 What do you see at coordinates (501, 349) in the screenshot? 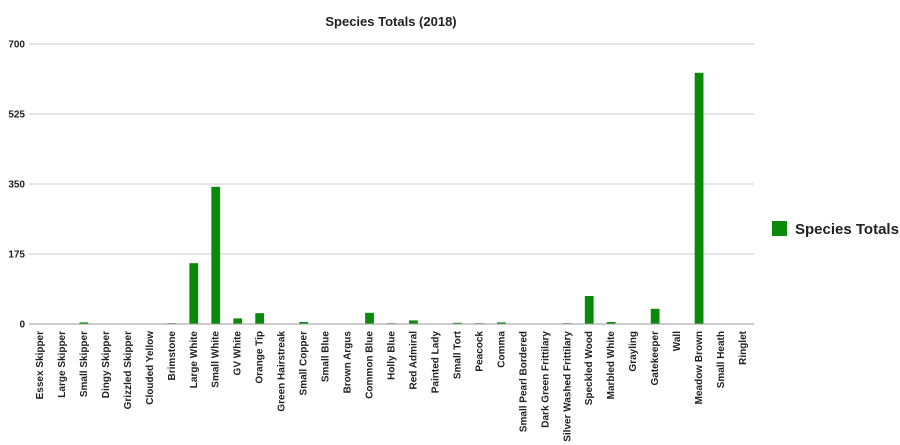
I see `x-tick-label: Comma` at bounding box center [501, 349].